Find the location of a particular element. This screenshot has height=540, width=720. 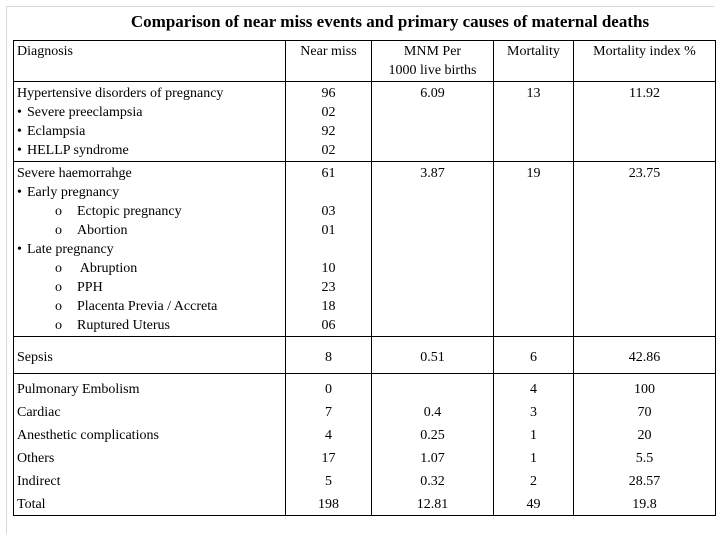

mnm-cell: 3.87 is located at coordinates (432, 249).